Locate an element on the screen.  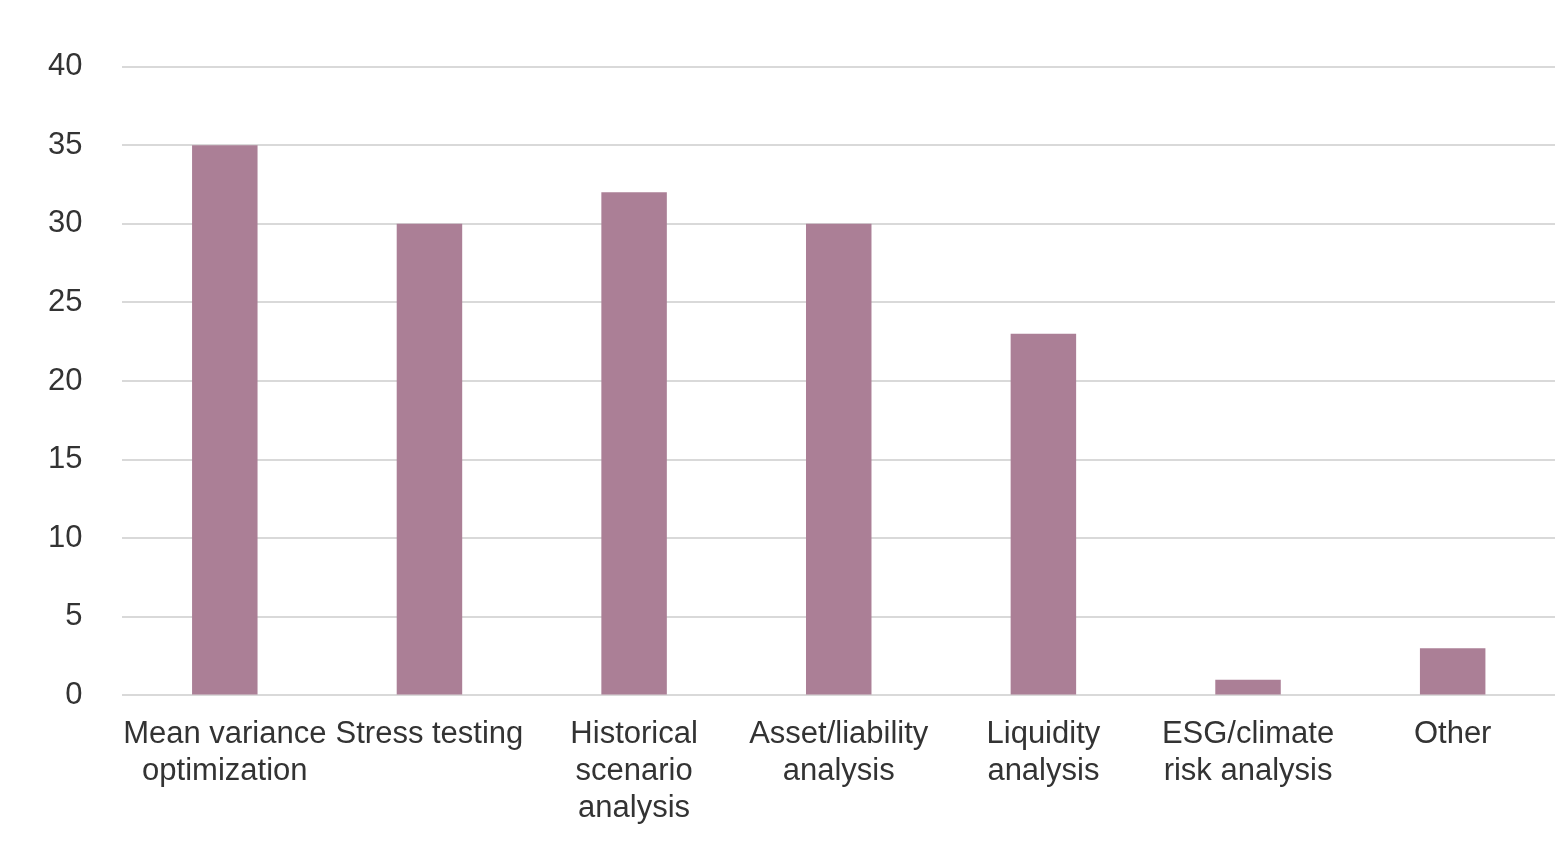
y-tick-label: 15 is located at coordinates (65, 458).